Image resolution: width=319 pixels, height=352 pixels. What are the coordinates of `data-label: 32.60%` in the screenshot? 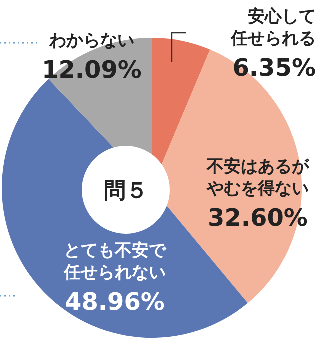 It's located at (258, 218).